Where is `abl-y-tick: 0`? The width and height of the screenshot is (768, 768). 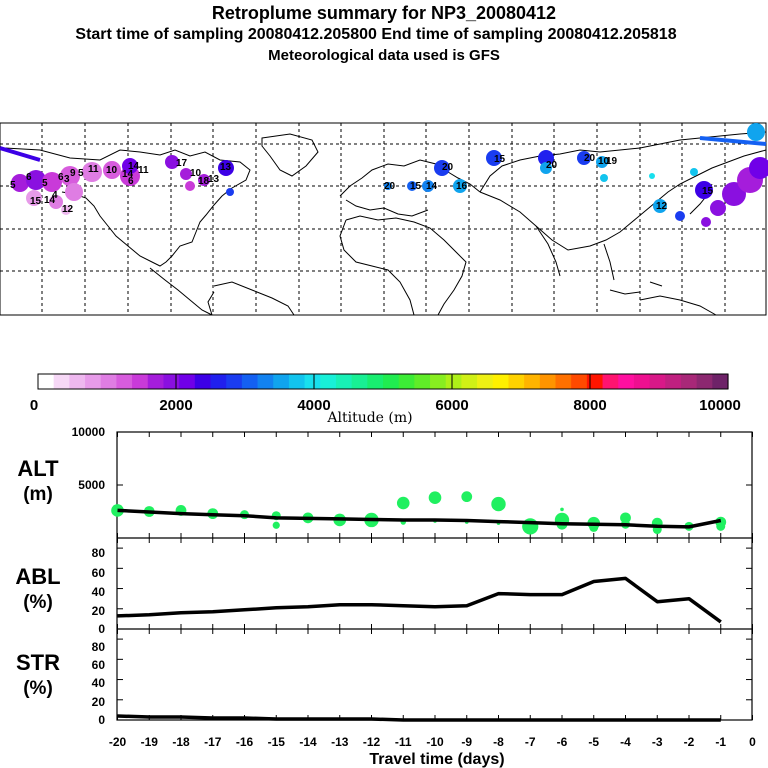 abl-y-tick: 0 is located at coordinates (101, 629).